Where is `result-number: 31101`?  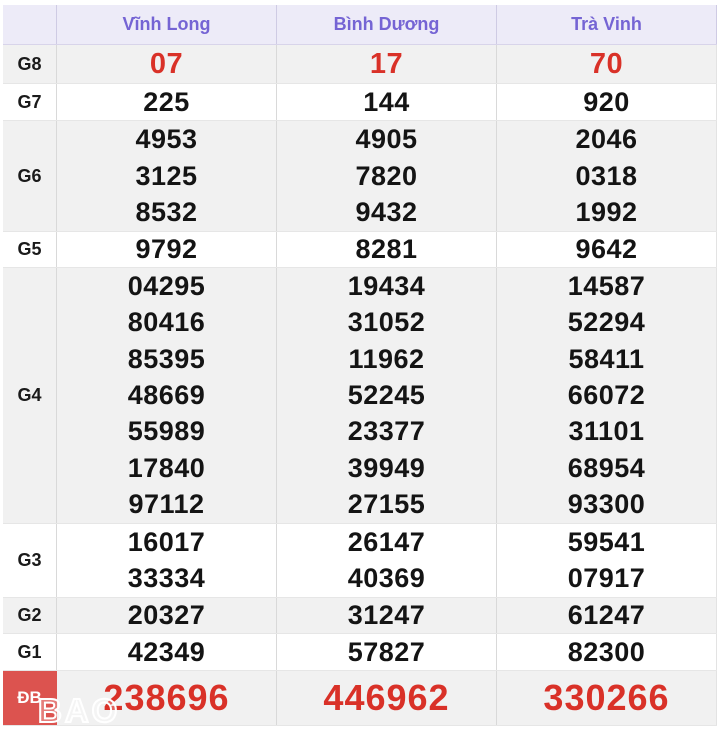
result-number: 31101 is located at coordinates (606, 431).